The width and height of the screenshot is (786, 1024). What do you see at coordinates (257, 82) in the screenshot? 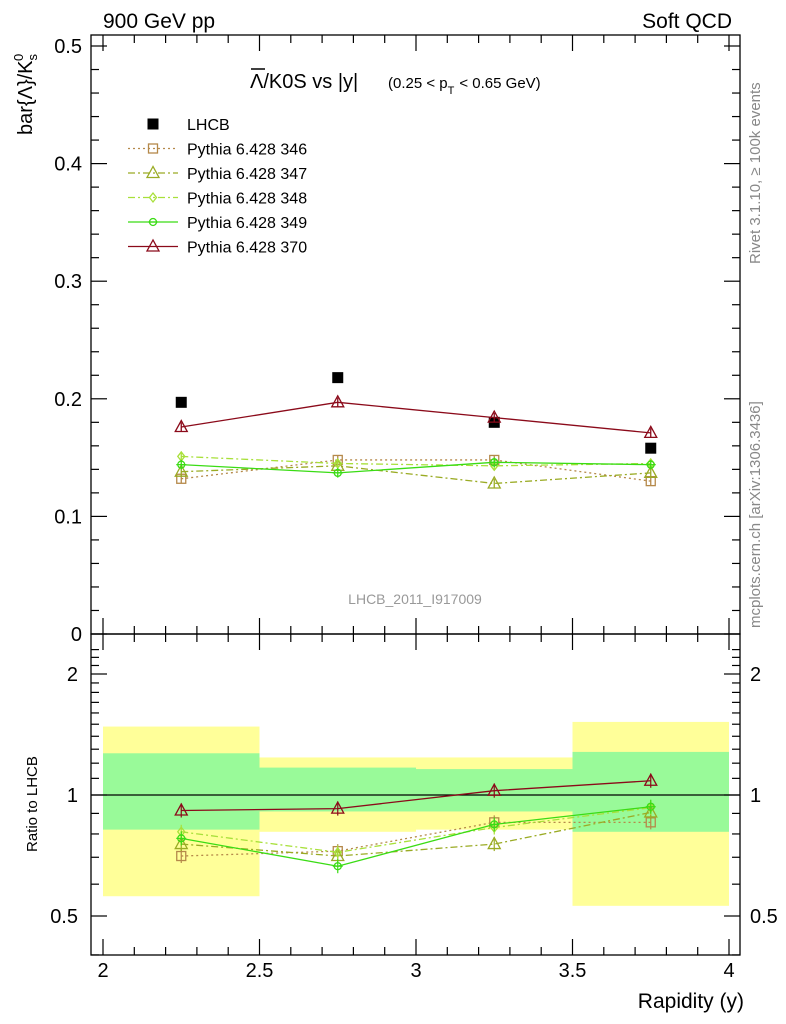
I see `title-lambda: Λ` at bounding box center [257, 82].